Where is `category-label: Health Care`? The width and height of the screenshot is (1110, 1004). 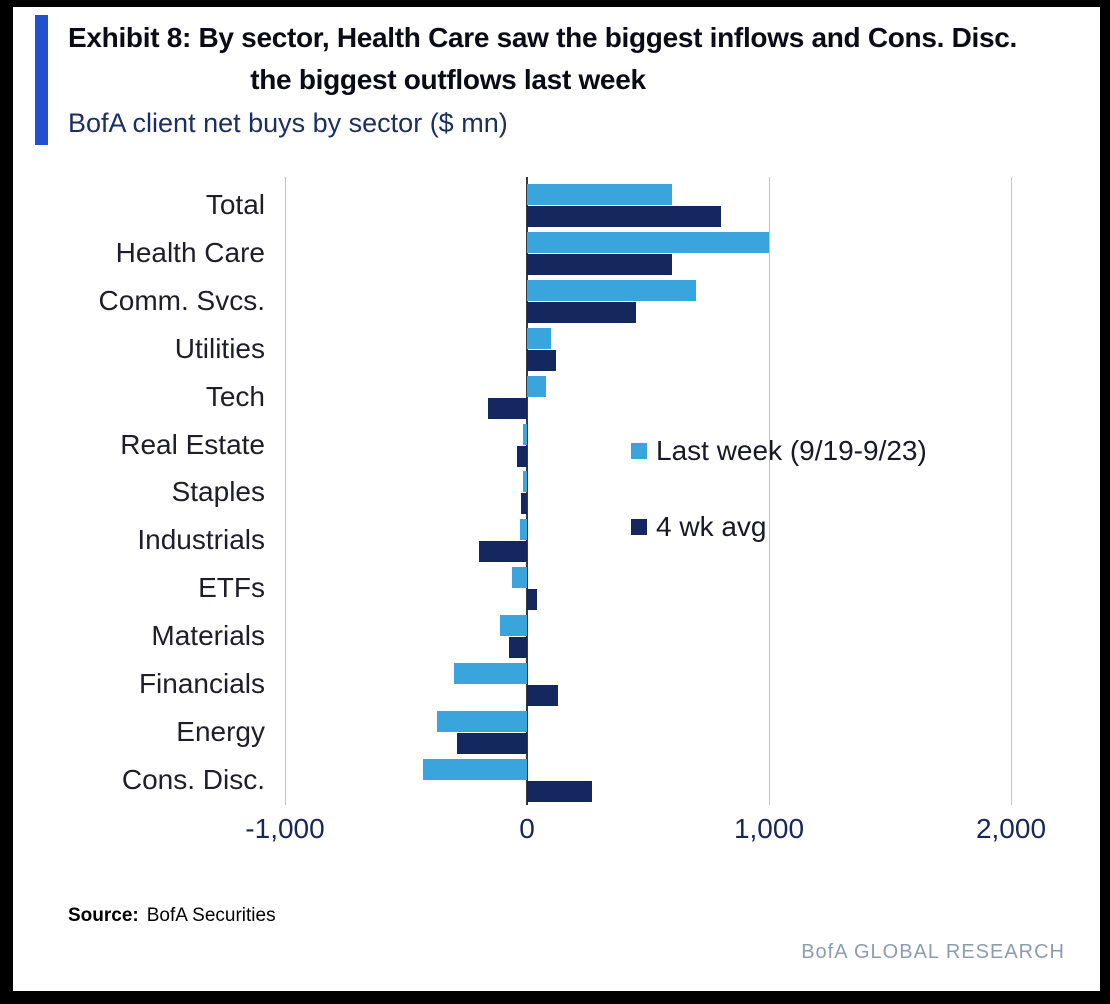 category-label: Health Care is located at coordinates (190, 252).